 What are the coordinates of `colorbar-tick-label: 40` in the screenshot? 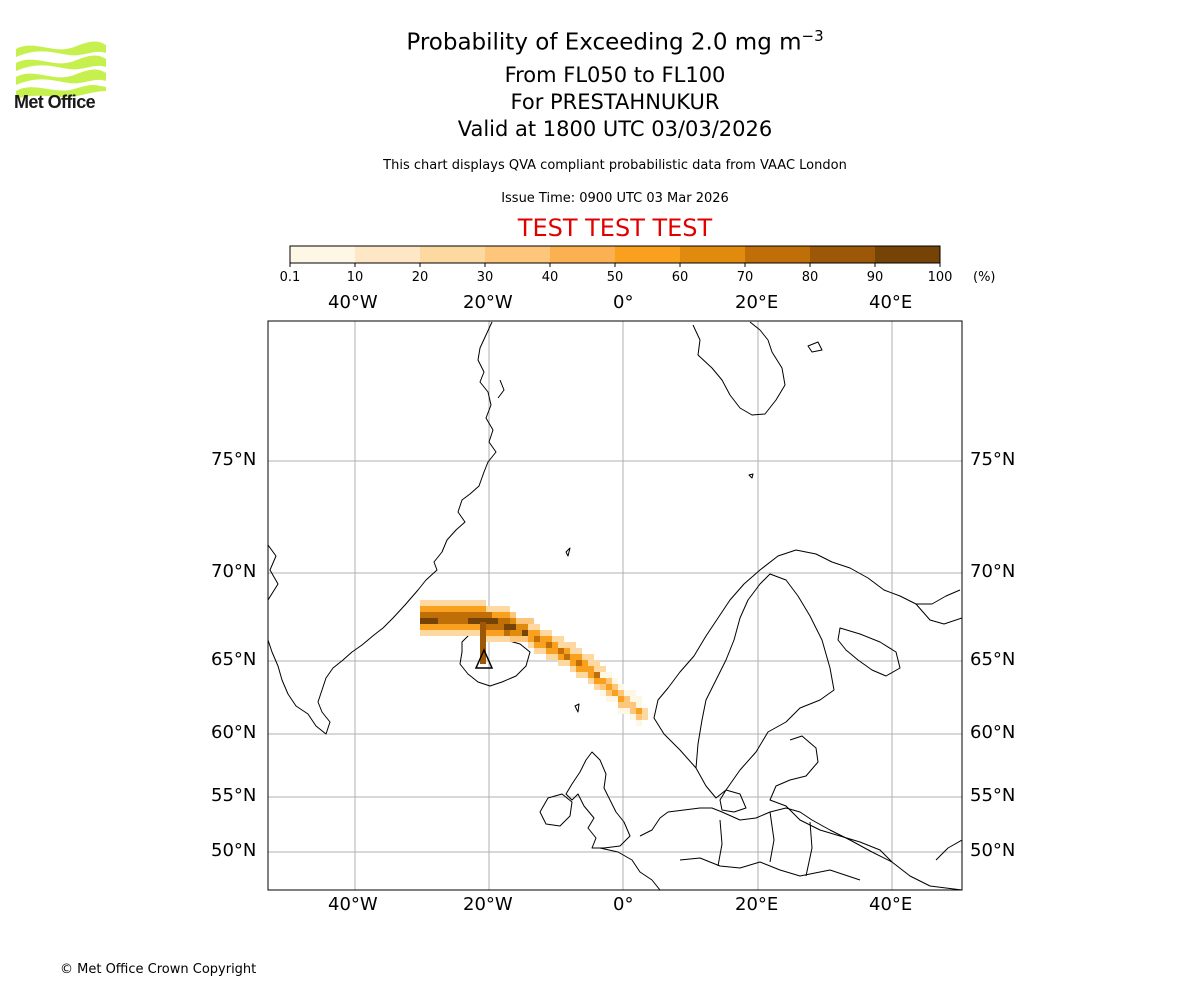 It's located at (550, 277).